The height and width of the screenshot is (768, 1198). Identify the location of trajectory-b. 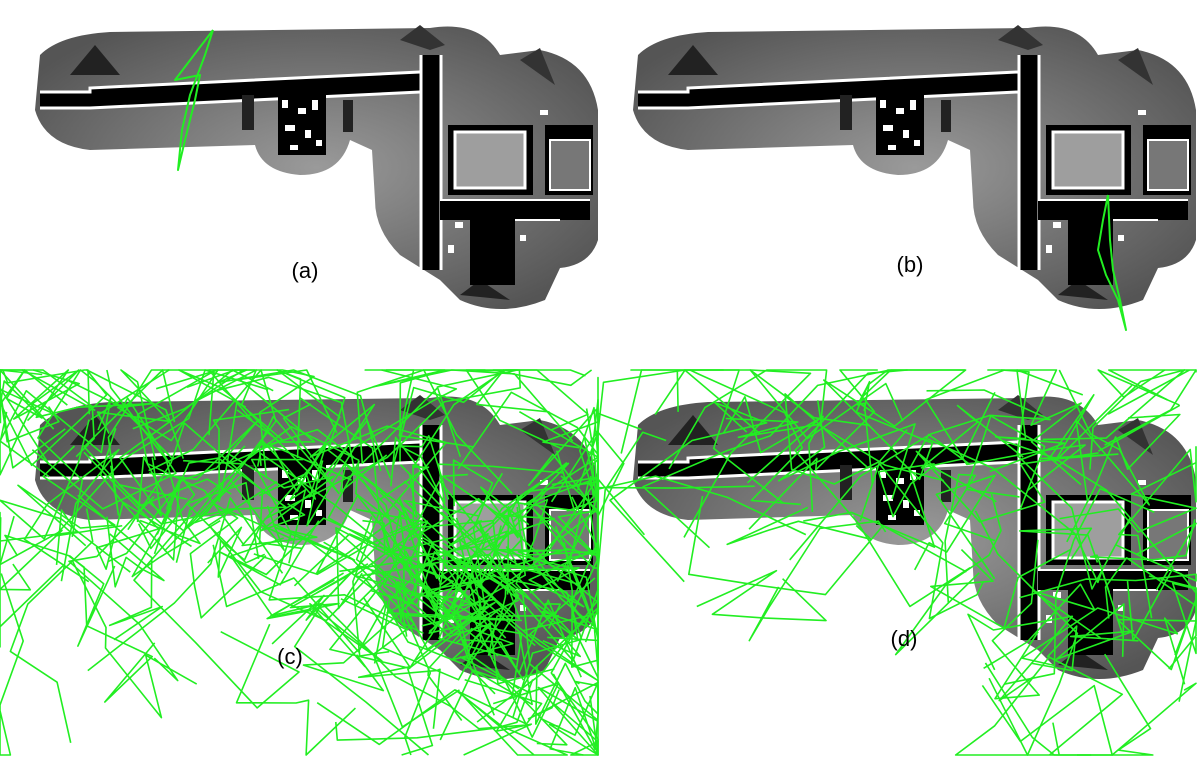
(1112, 262).